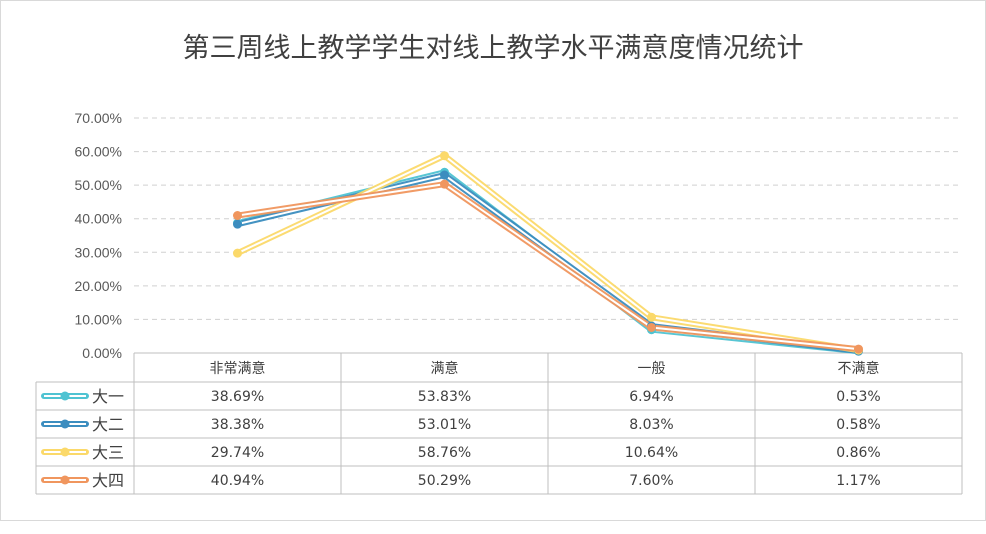  What do you see at coordinates (444, 481) in the screenshot?
I see `data-cell: 50.29%` at bounding box center [444, 481].